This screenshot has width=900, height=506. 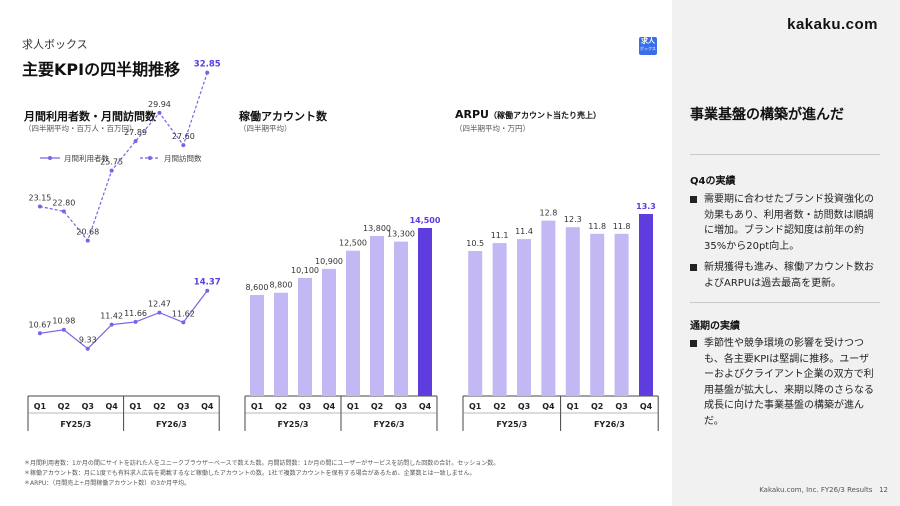 What do you see at coordinates (80, 128) in the screenshot?
I see `users-chart-subtitle: （四半期平均・百万人・百万回）` at bounding box center [80, 128].